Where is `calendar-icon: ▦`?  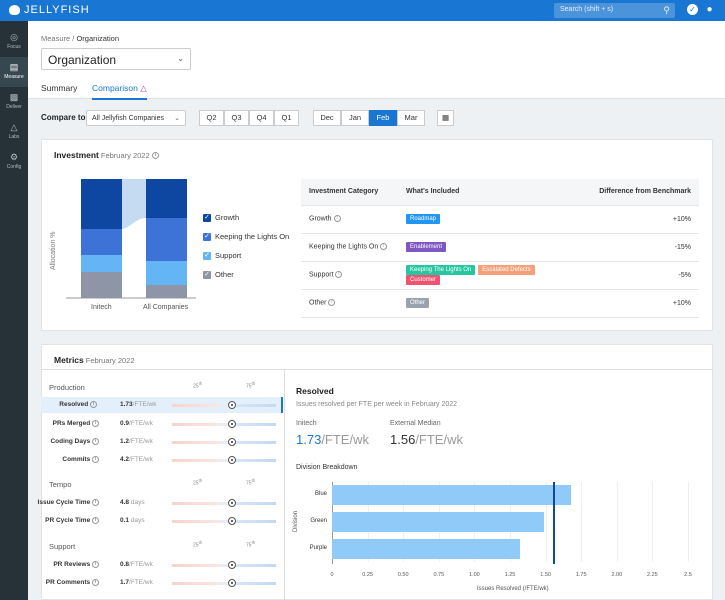
calendar-icon: ▦ is located at coordinates (445, 118).